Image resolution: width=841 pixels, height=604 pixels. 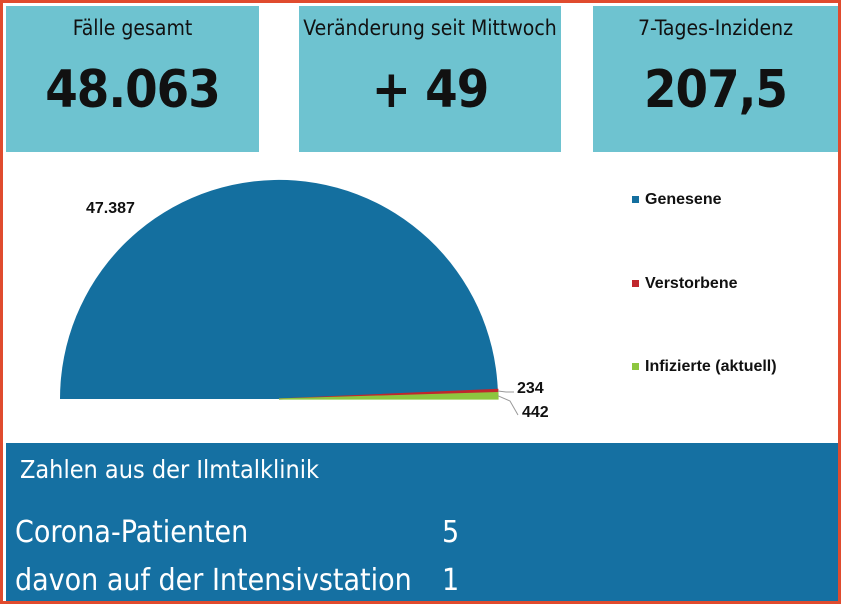 I want to click on legend-item-genesene: Genesene, so click(x=676, y=200).